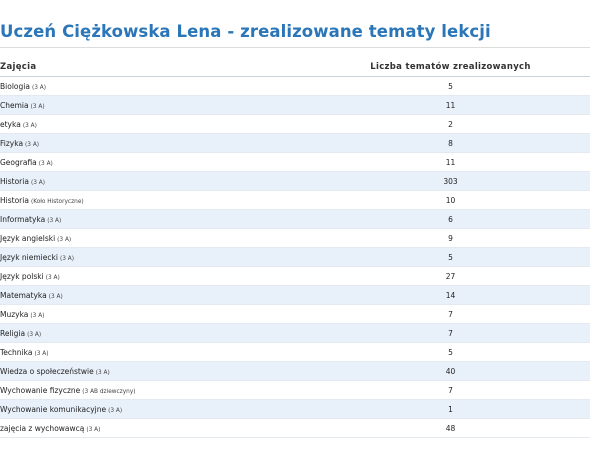 This screenshot has height=450, width=590. I want to click on subject-name: Biologia, so click(15, 86).